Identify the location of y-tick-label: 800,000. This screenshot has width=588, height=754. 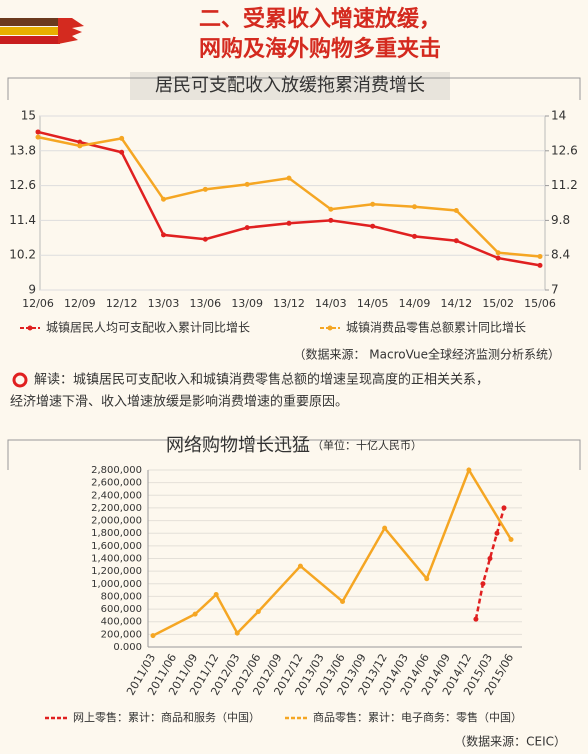
(121, 596).